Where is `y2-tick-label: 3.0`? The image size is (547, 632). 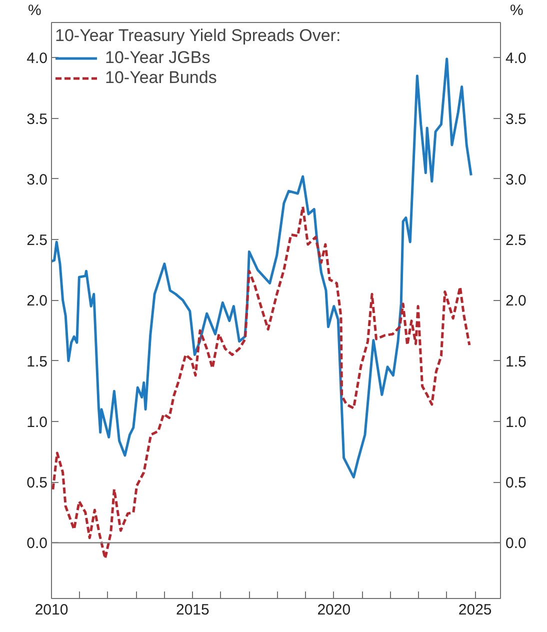
y2-tick-label: 3.0 is located at coordinates (516, 179).